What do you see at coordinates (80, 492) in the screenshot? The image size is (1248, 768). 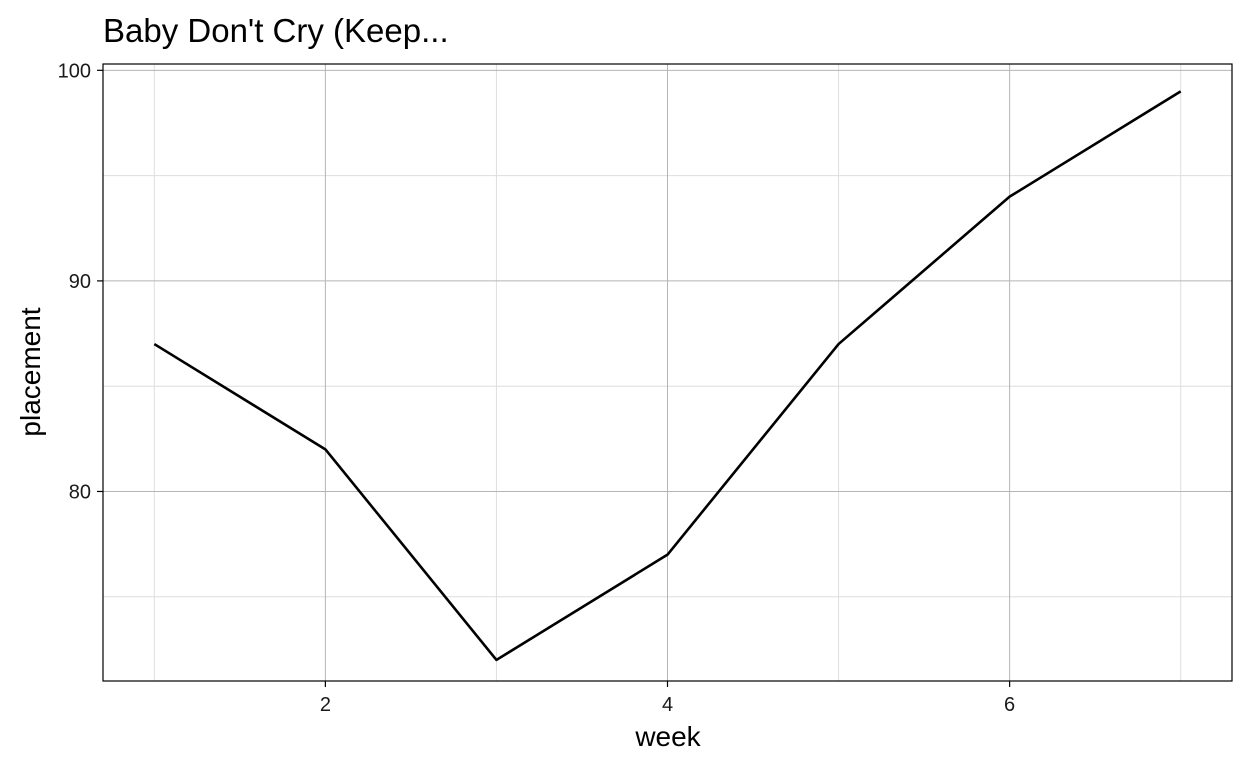 I see `y-tick-label: 80` at bounding box center [80, 492].